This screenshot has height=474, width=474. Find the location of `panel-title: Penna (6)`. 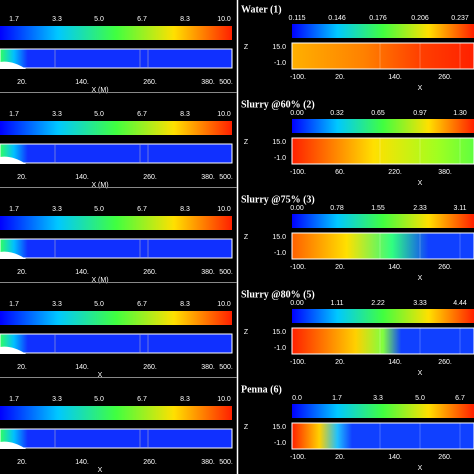

panel-title: Penna (6) is located at coordinates (261, 389).